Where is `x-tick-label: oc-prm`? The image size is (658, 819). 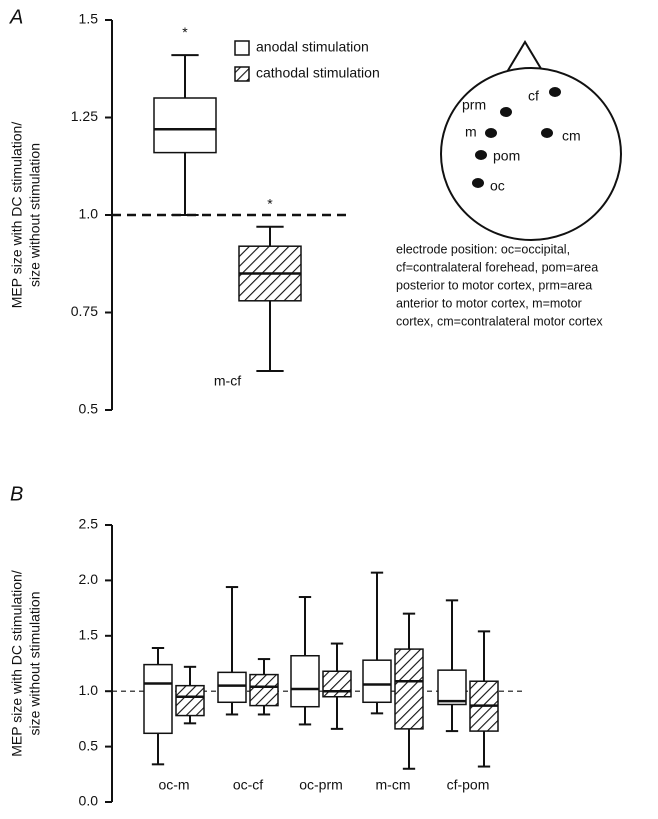 x-tick-label: oc-prm is located at coordinates (321, 785).